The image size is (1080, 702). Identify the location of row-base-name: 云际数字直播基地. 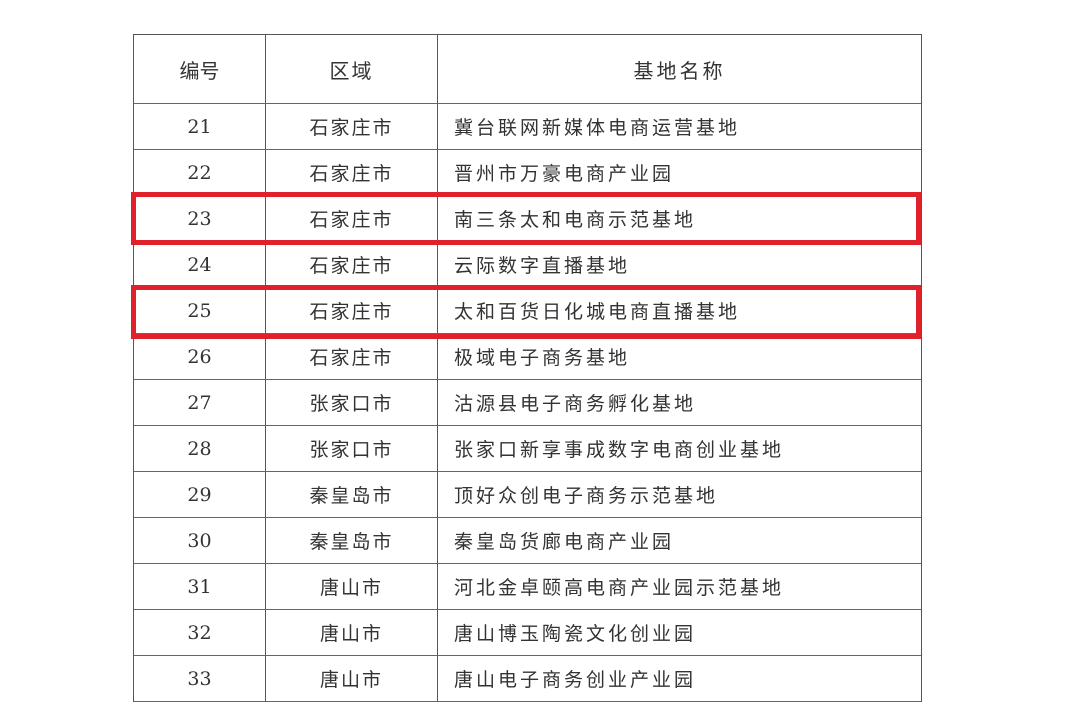
(542, 266).